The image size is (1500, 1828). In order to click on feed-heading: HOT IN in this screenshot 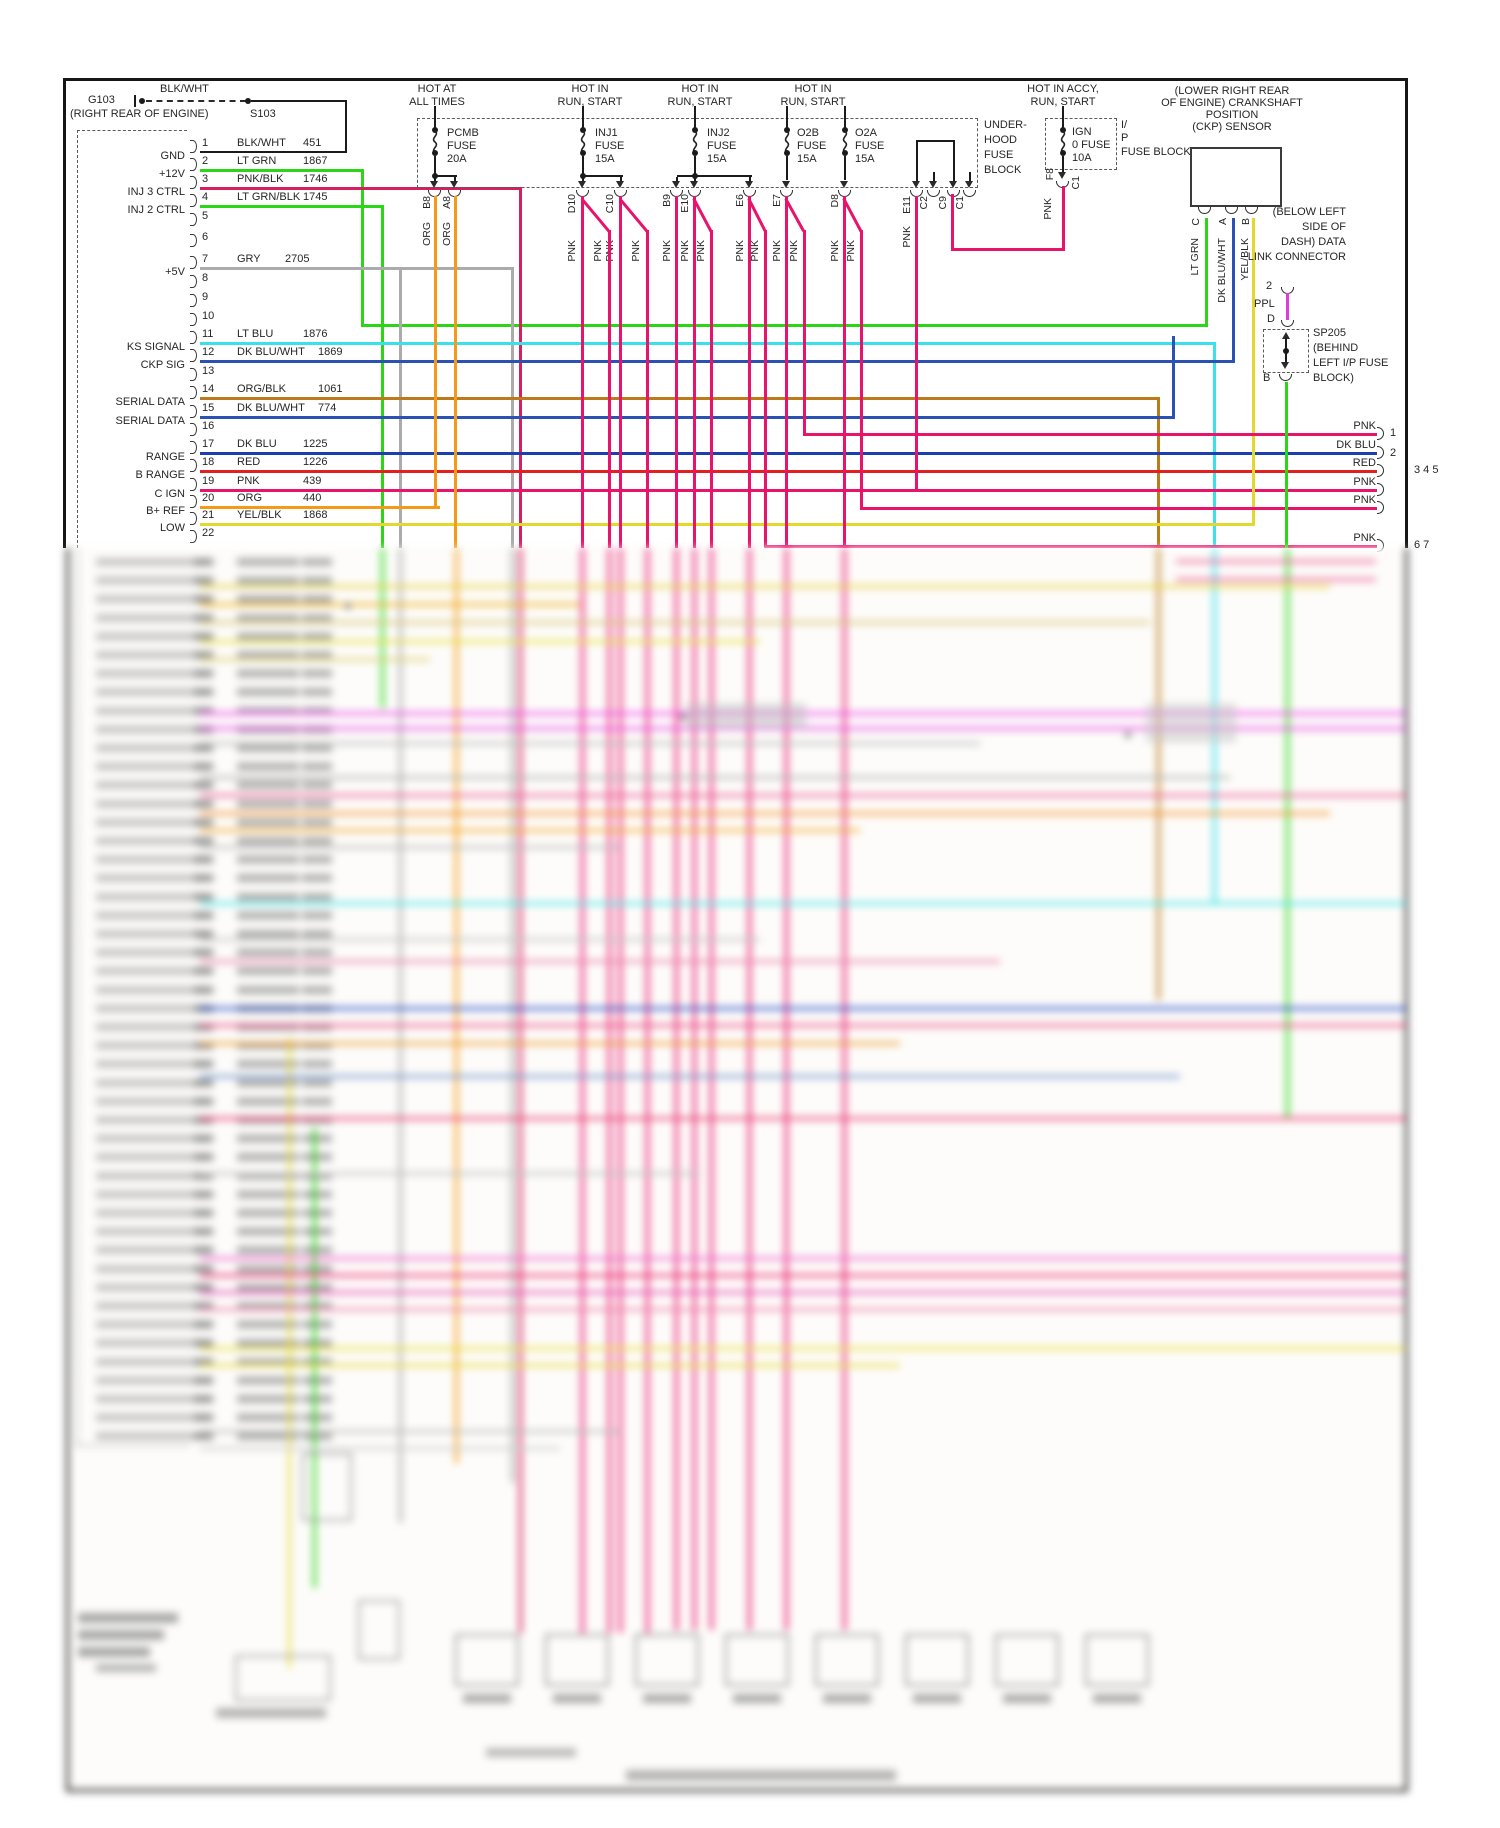, I will do `click(590, 89)`.